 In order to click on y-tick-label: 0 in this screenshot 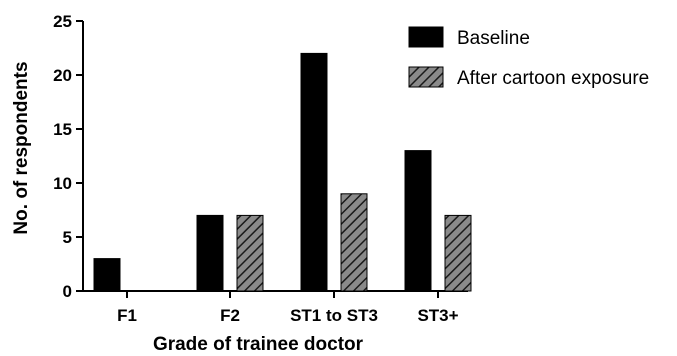, I will do `click(67, 291)`.